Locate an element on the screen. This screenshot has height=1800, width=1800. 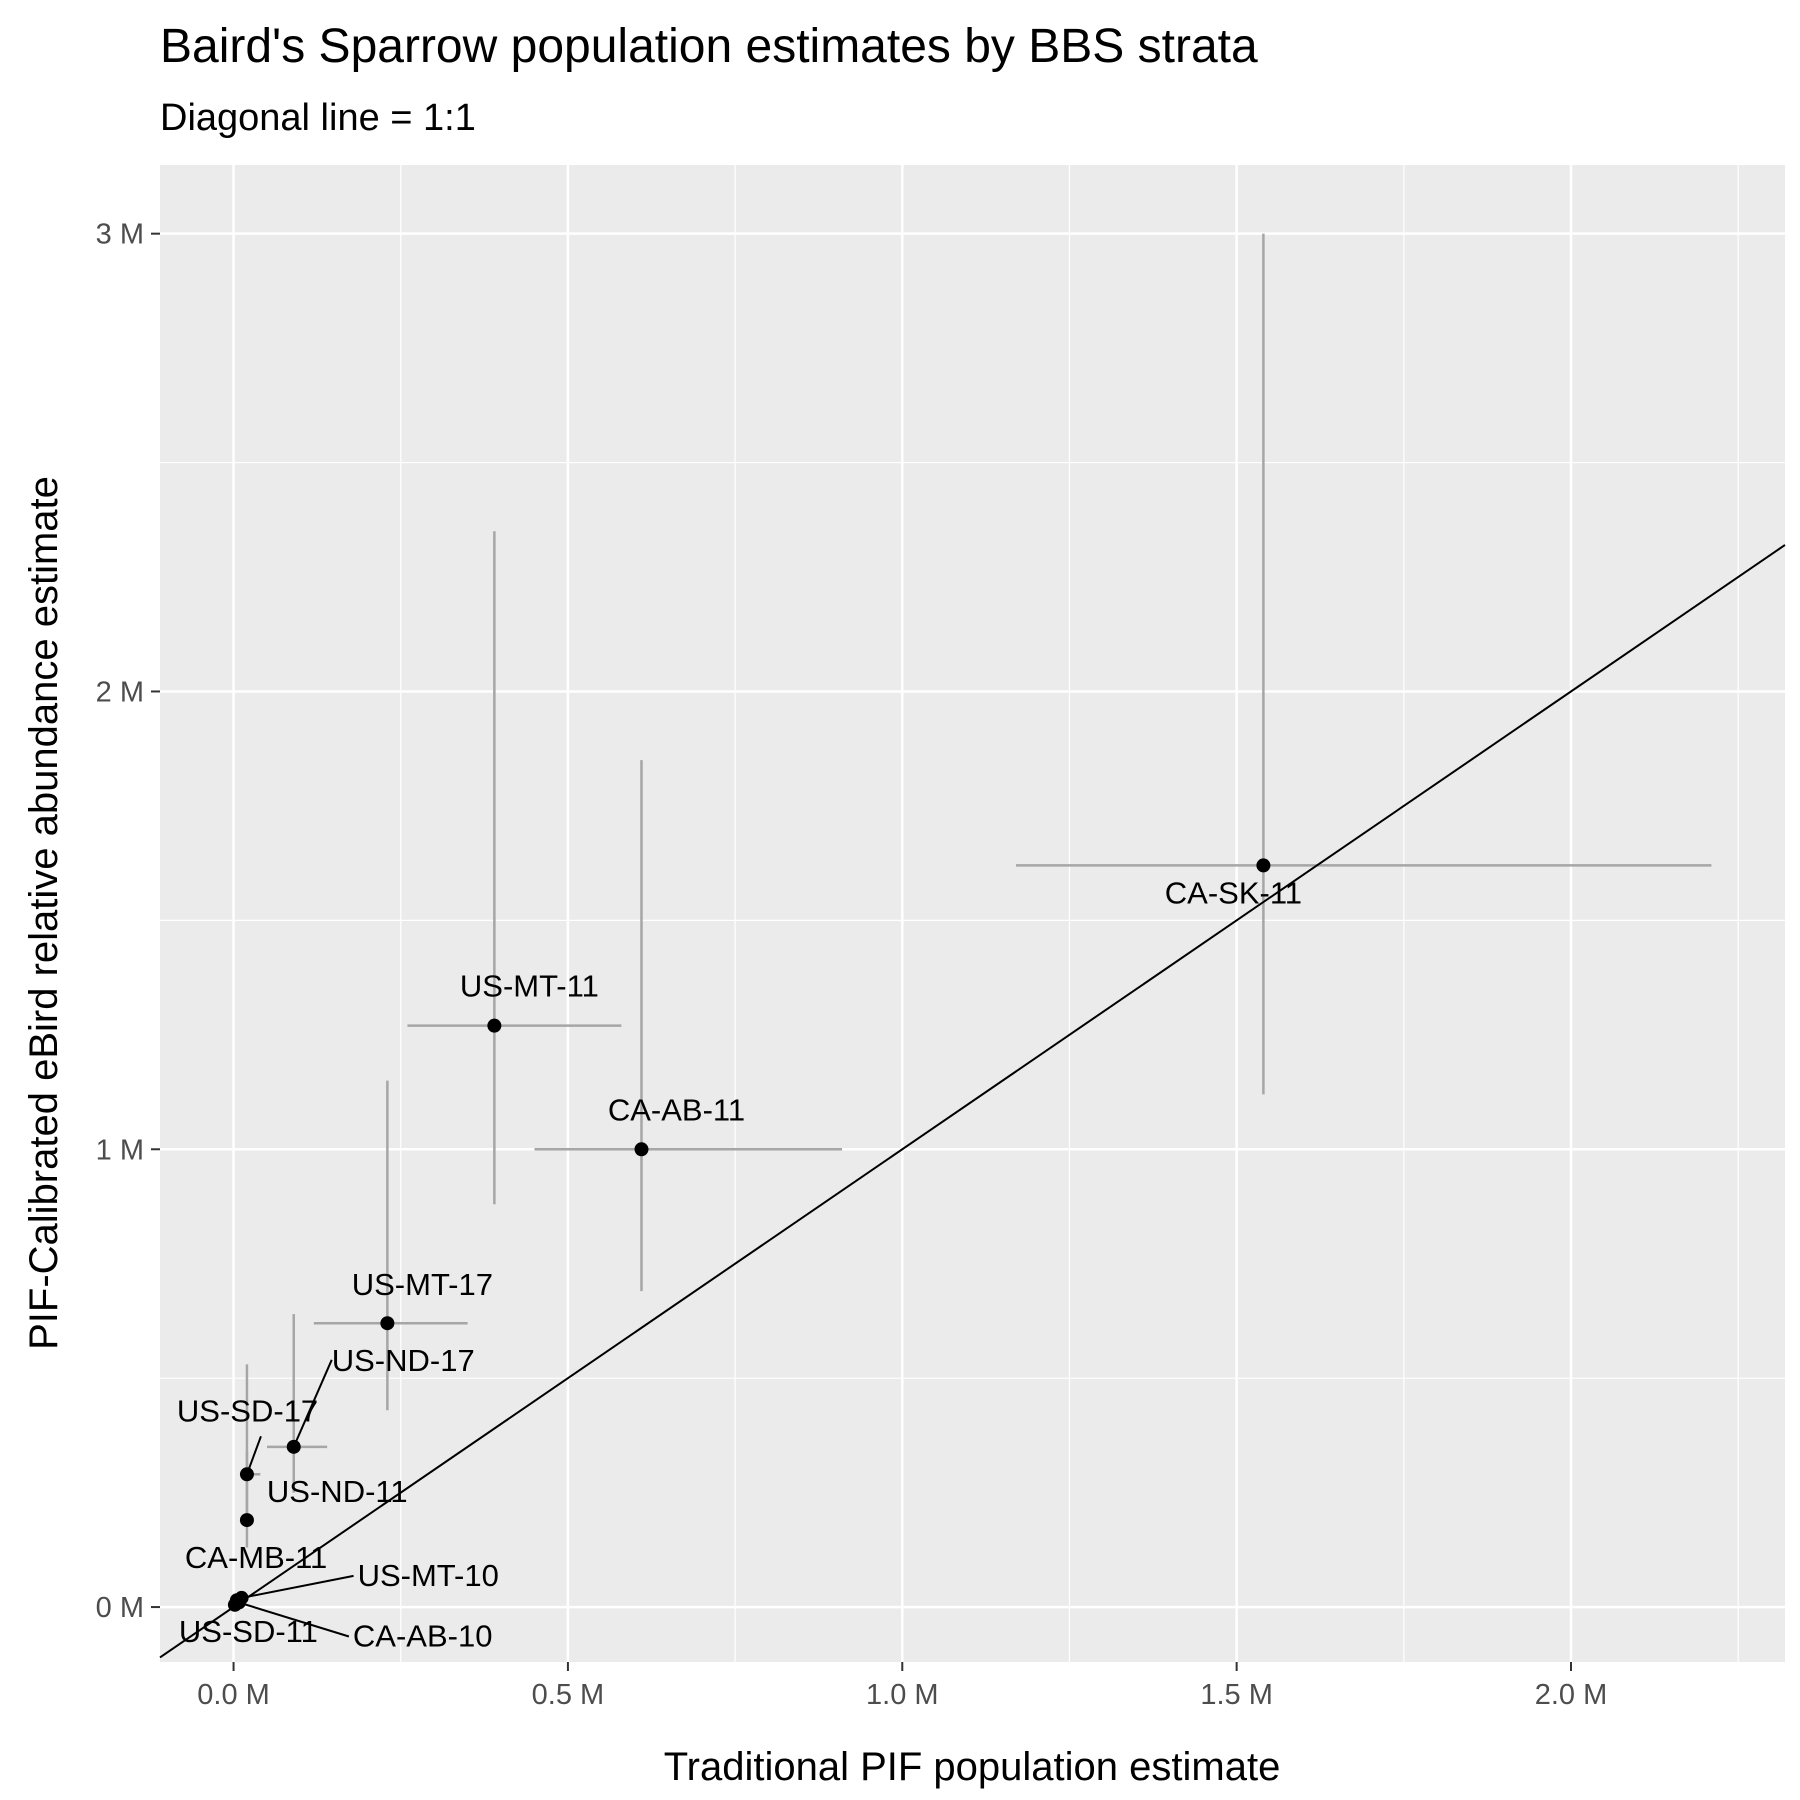
x-axis-title: Traditional PIF population estimate is located at coordinates (972, 1767).